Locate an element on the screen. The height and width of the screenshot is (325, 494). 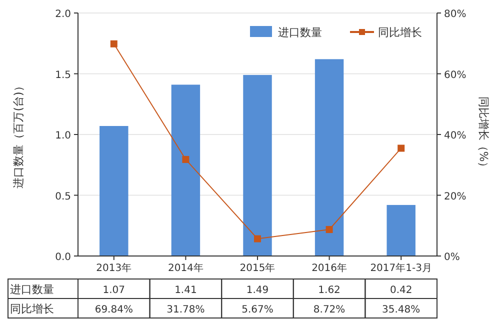
y-tick-label: 0.0 is located at coordinates (63, 257).